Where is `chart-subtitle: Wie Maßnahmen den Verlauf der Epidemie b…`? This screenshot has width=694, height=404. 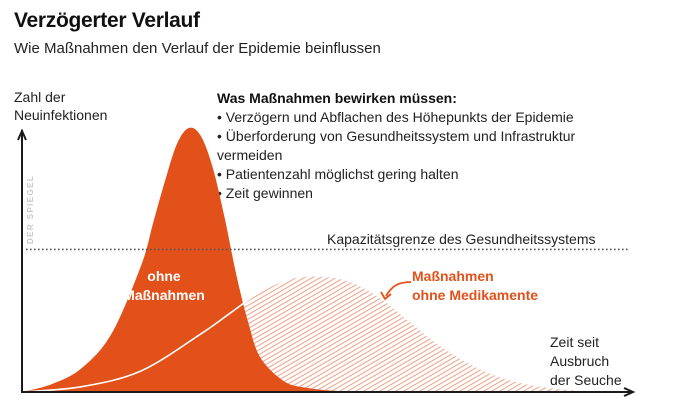 chart-subtitle: Wie Maßnahmen den Verlauf der Epidemie b… is located at coordinates (197, 48).